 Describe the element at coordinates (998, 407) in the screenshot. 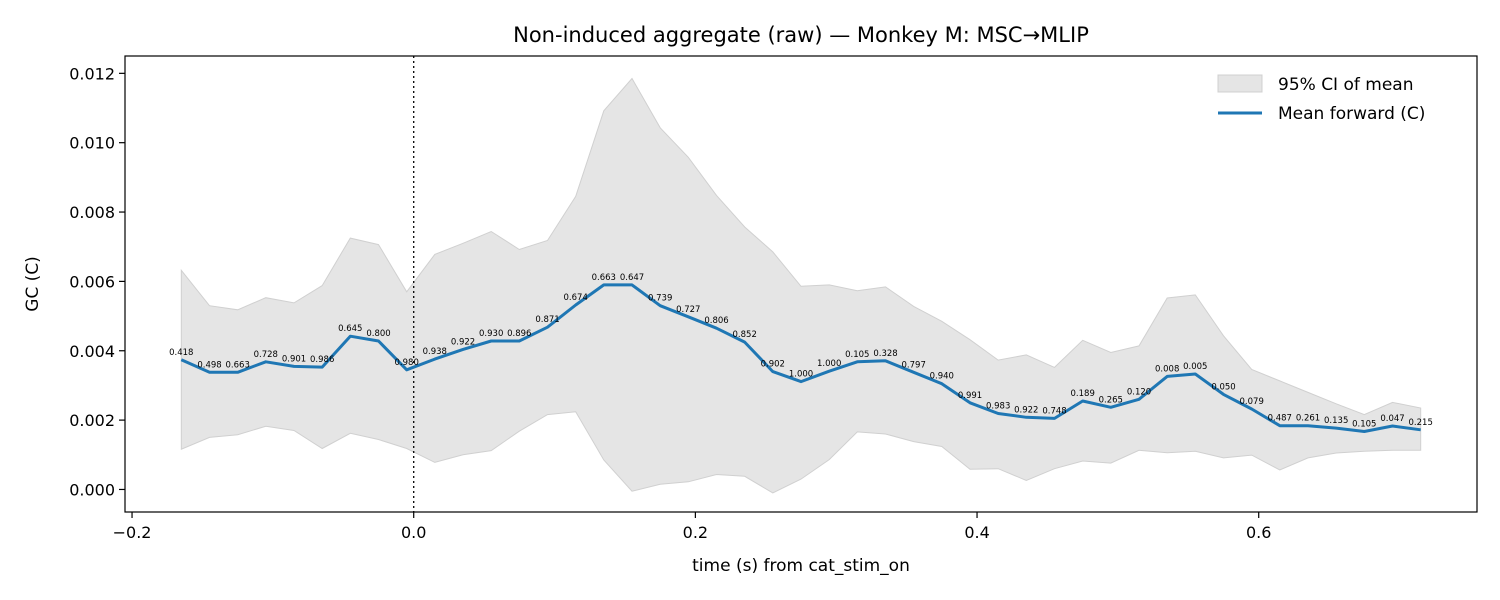

I see `point-label: 0.983` at that location.